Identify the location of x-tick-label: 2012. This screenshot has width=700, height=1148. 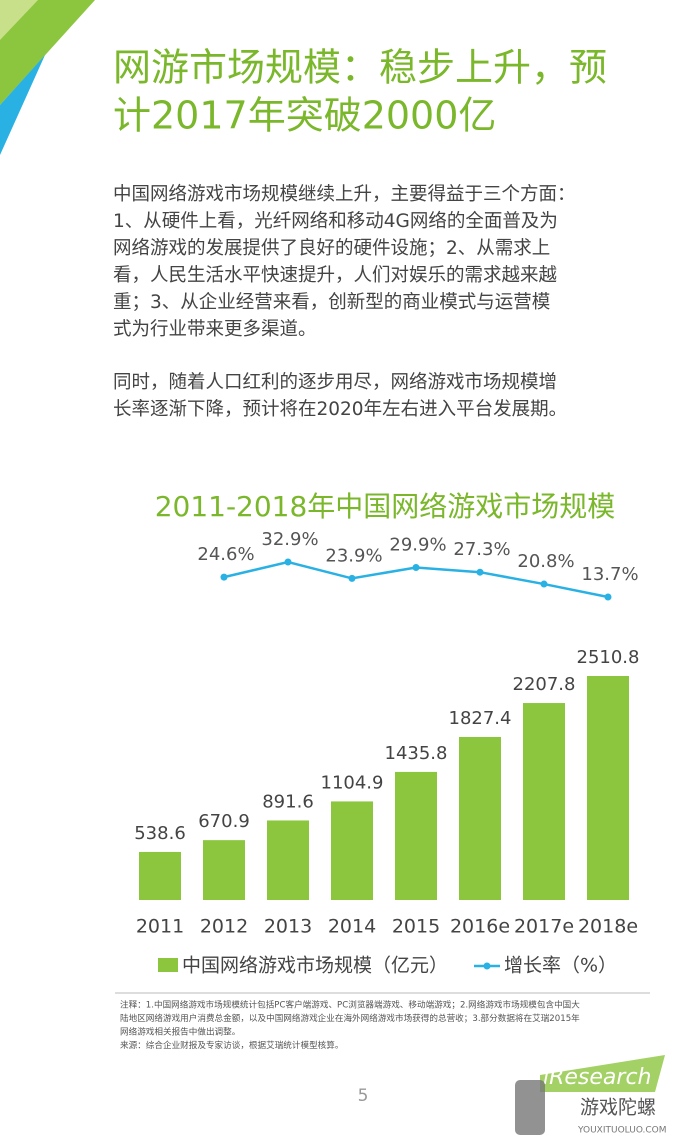
(224, 927).